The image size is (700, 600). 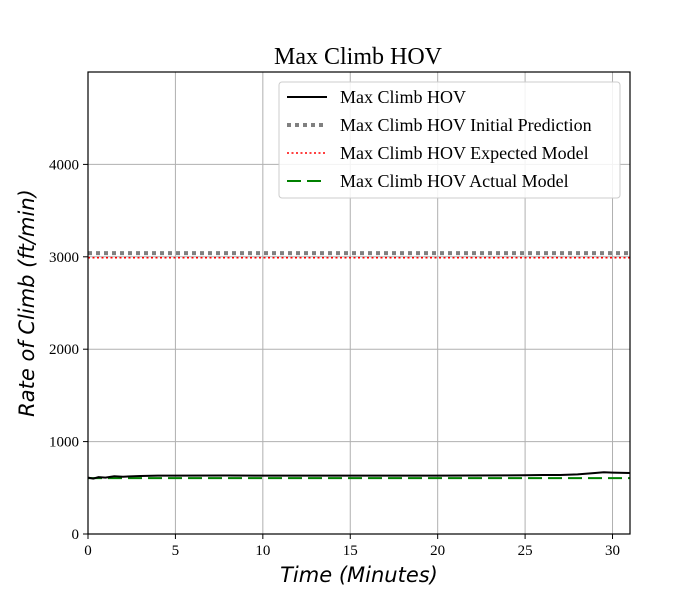 I want to click on x-tick-label: 20, so click(x=437, y=551).